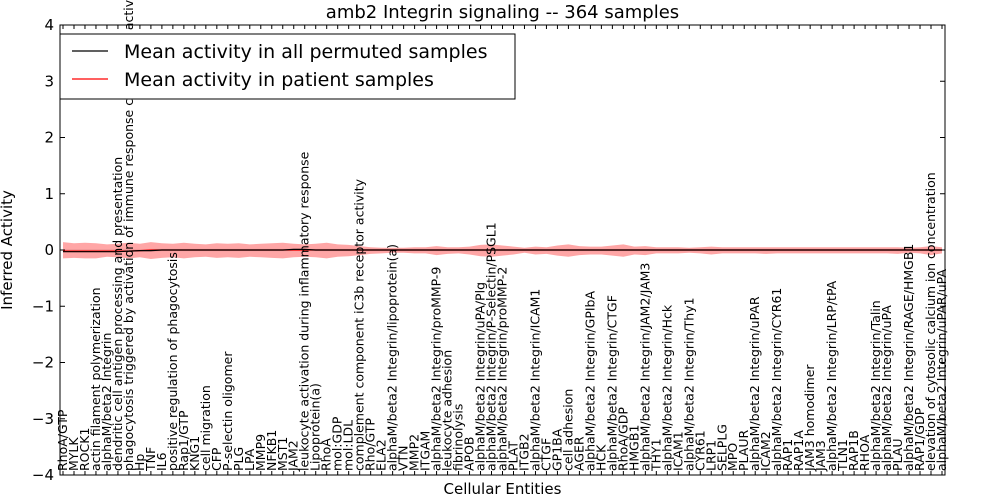 This screenshot has width=1000, height=500. What do you see at coordinates (875, 385) in the screenshot?
I see `x-tick-label: alphaM/beta2 Integrin/Talin` at bounding box center [875, 385].